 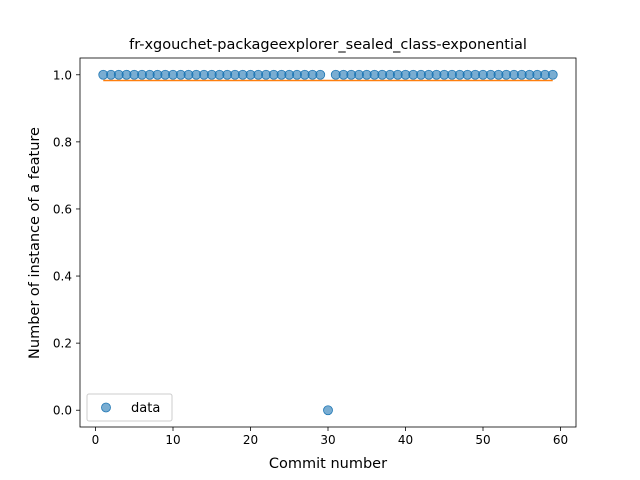 I want to click on x-tick-label: 60, so click(x=560, y=440).